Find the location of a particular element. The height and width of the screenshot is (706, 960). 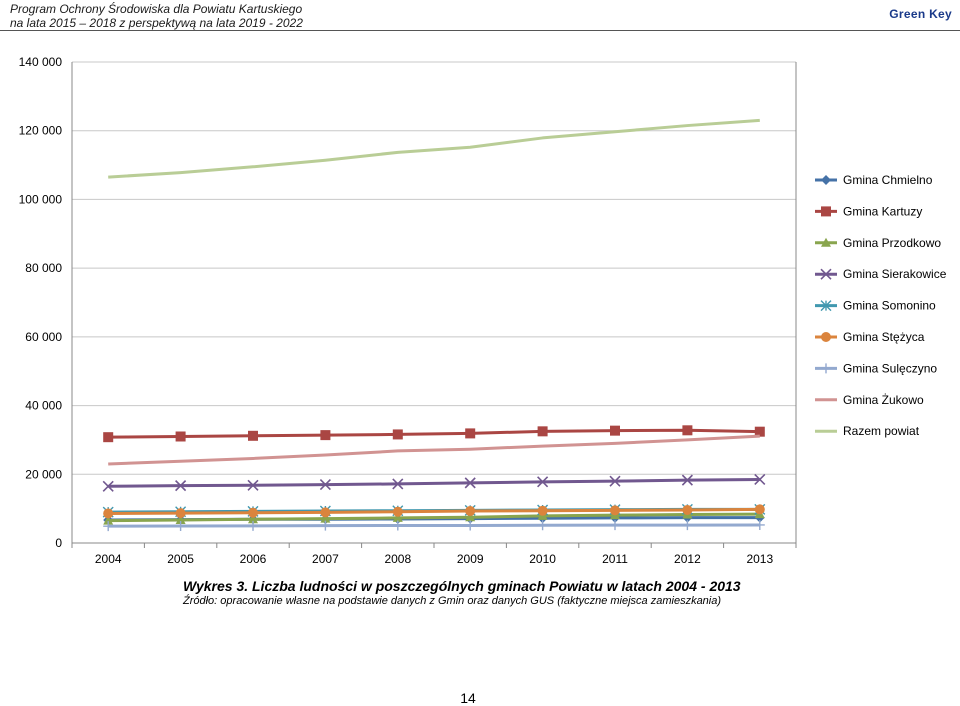

y-tick-label: 120 000 is located at coordinates (41, 131).